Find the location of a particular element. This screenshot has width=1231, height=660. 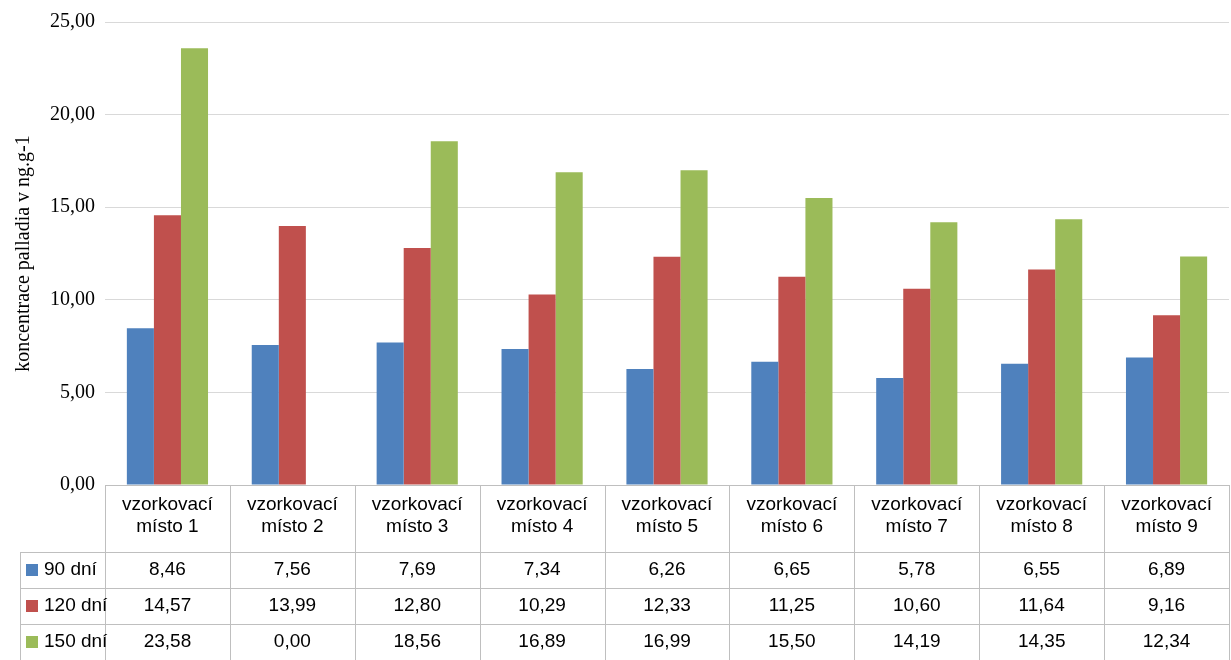

x-tick-label: vzorkovací místo 3 is located at coordinates (417, 514).